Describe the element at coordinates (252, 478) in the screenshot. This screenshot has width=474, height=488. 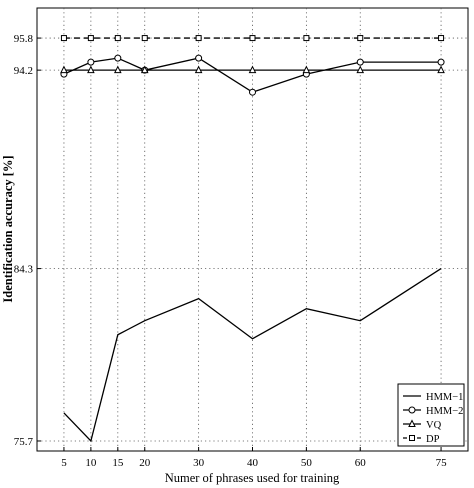
I see `x-axis-label: Numer of phrases used for training` at that location.